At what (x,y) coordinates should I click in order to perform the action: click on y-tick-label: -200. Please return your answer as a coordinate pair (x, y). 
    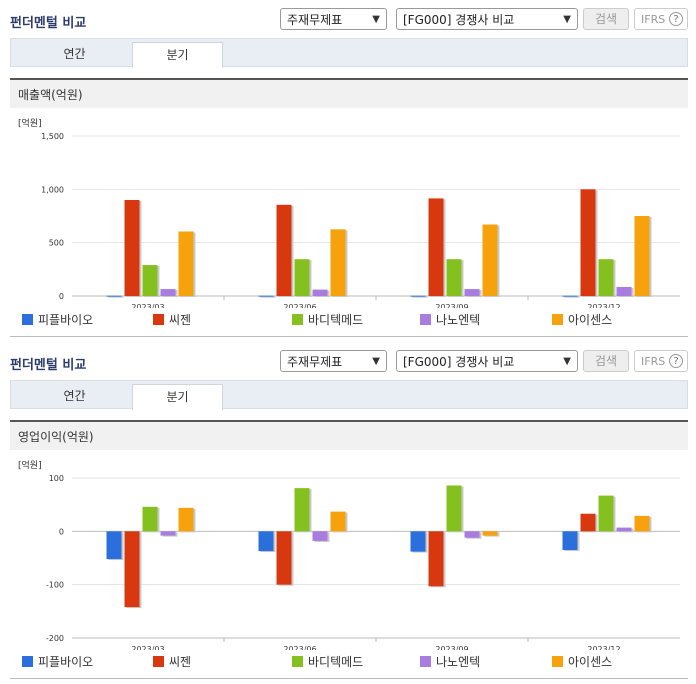
    Looking at the image, I should click on (55, 638).